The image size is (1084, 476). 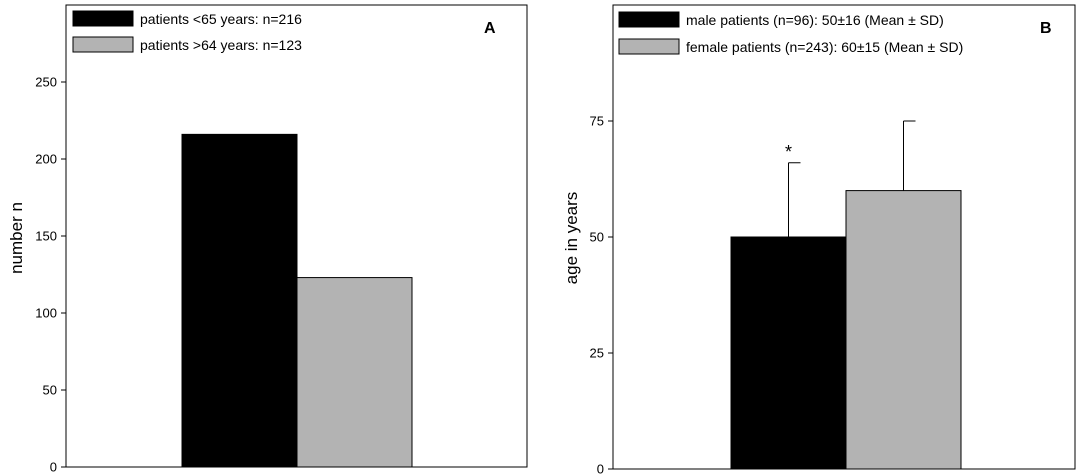 What do you see at coordinates (16, 238) in the screenshot?
I see `panel-a-ylabel: number n` at bounding box center [16, 238].